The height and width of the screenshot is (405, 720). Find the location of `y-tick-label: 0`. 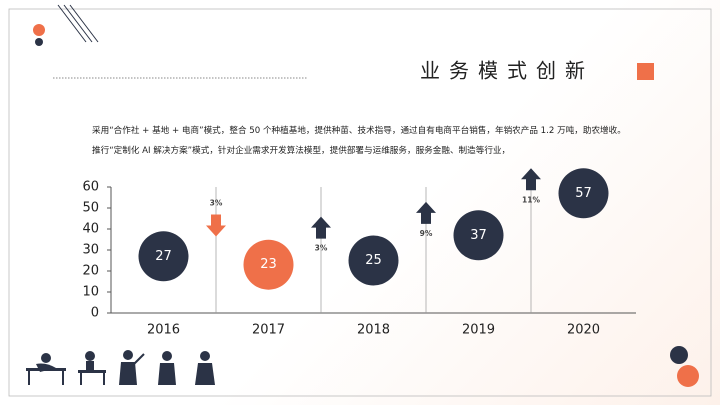

y-tick-label: 0 is located at coordinates (95, 313).